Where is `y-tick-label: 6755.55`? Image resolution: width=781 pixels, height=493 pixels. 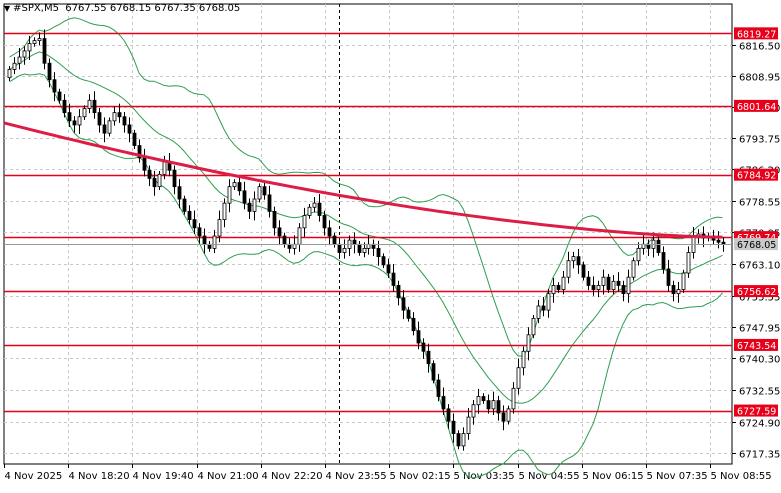
y-tick-label: 6755.55 is located at coordinates (759, 298).